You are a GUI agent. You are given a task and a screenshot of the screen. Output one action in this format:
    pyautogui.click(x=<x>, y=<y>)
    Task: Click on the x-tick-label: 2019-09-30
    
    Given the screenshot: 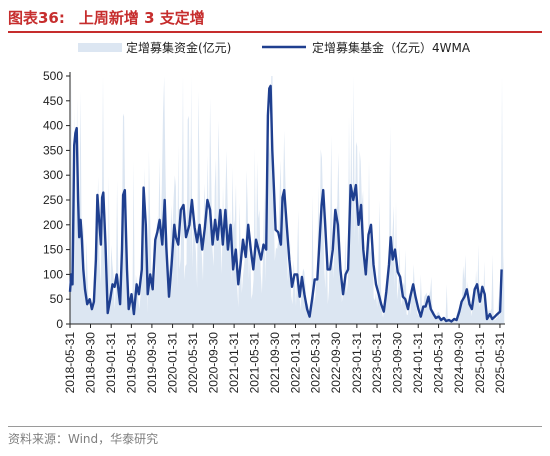 What is the action you would take?
    pyautogui.click(x=152, y=363)
    